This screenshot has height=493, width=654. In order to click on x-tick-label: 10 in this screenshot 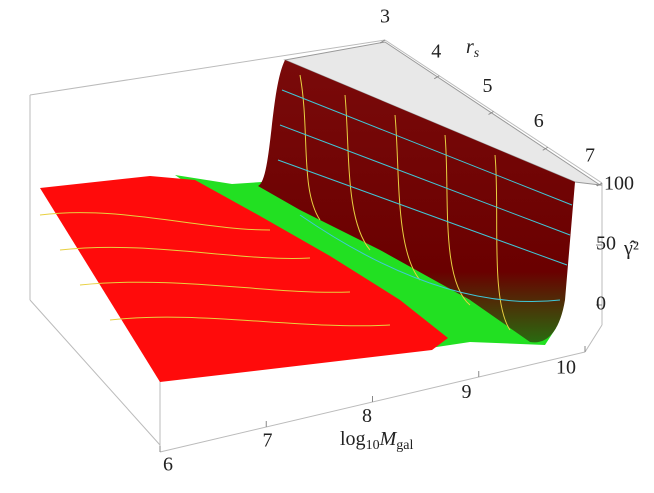, I will do `click(566, 368)`.